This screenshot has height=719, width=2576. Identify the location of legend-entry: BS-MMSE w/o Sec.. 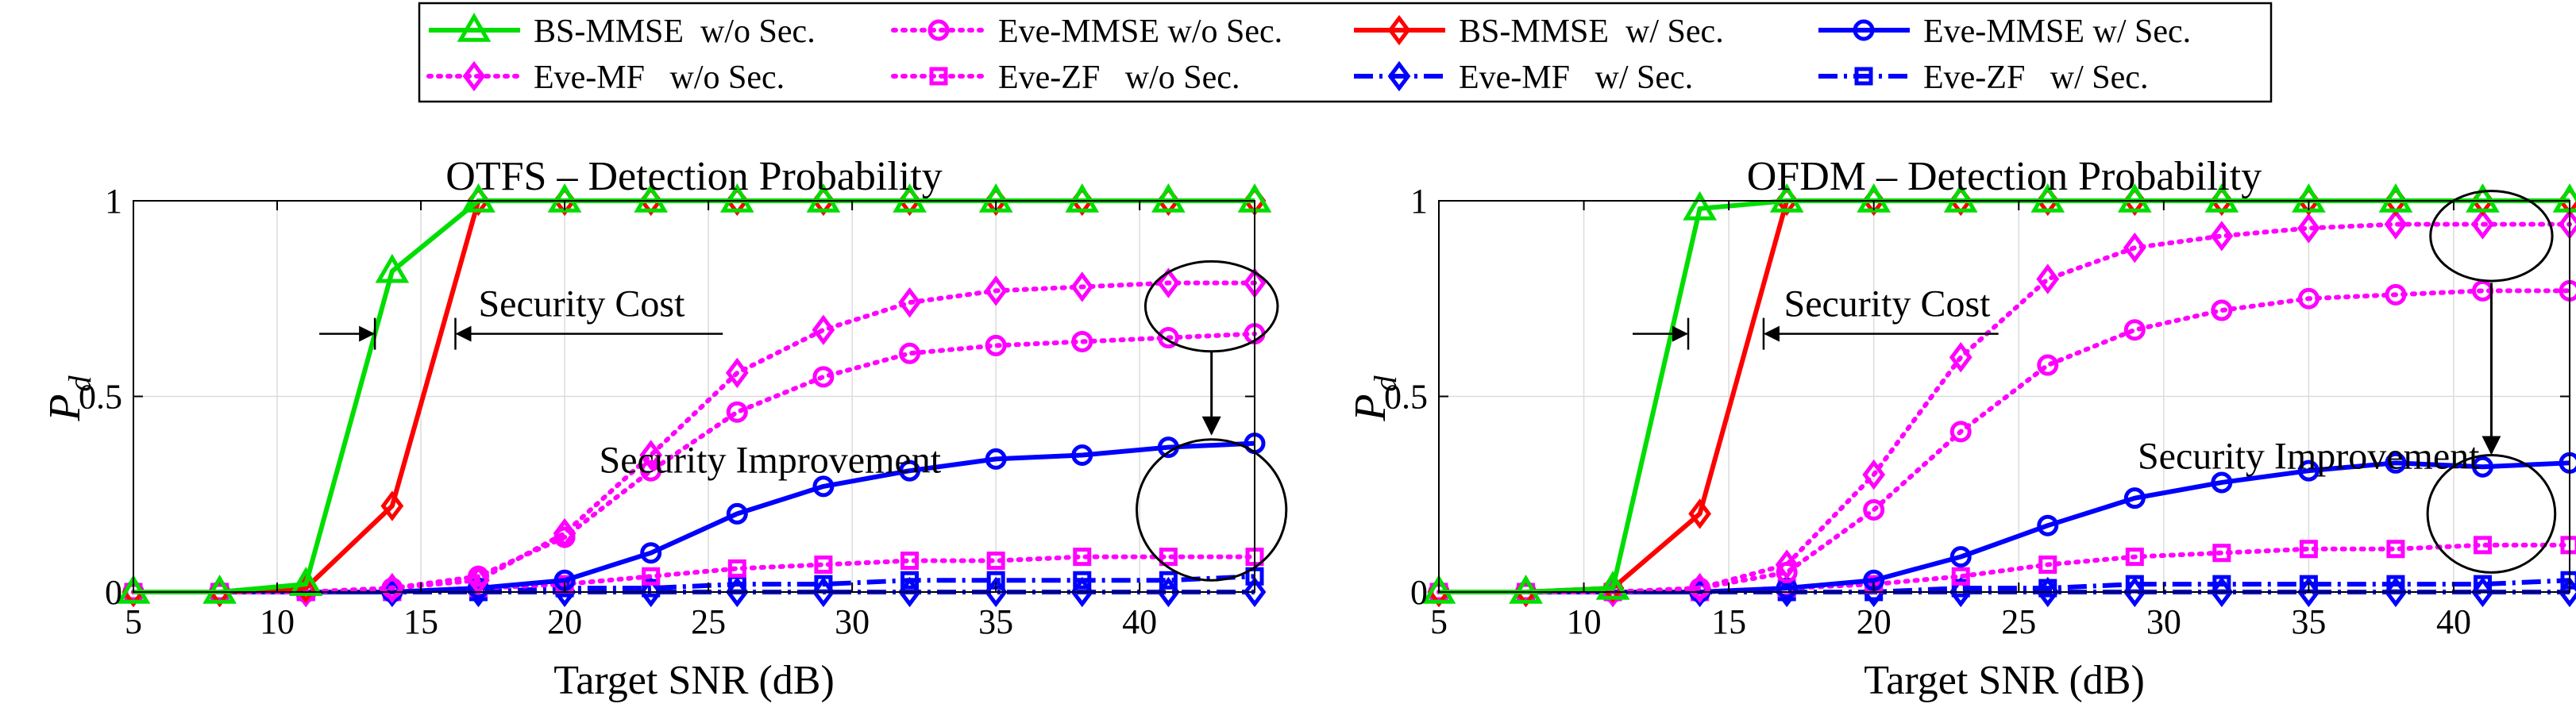
(622, 31).